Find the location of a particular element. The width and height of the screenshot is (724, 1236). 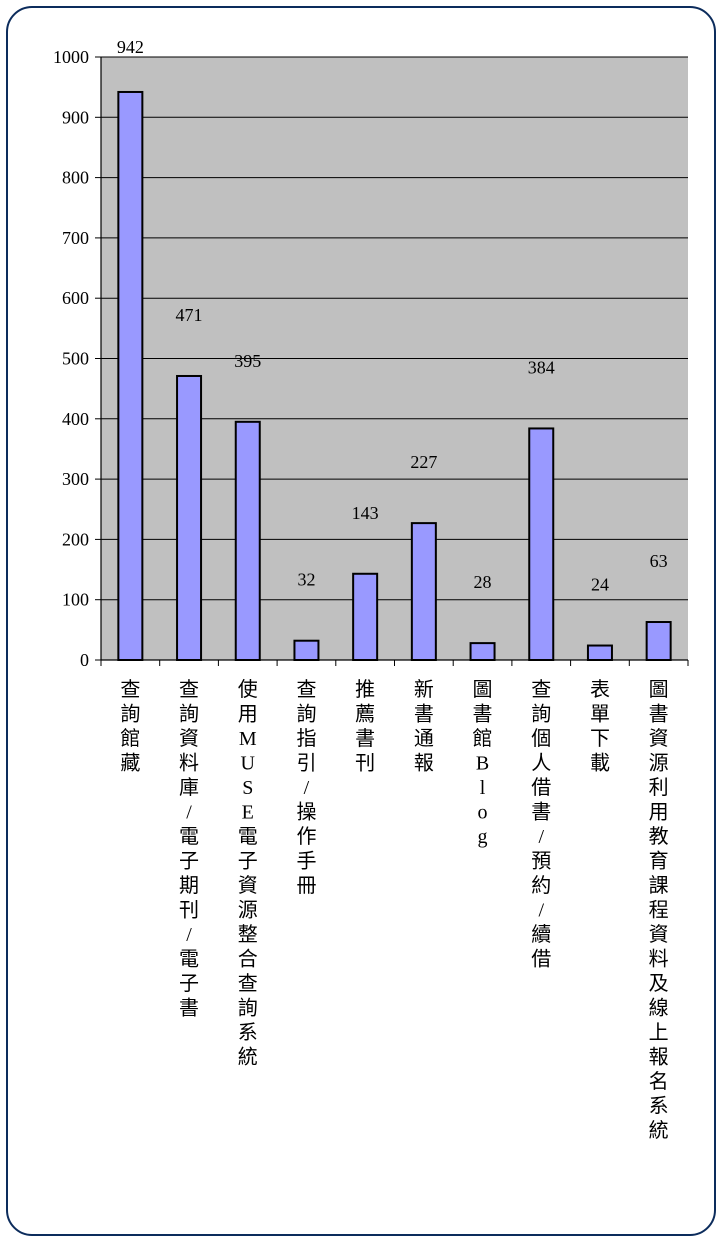

data-label: 395 is located at coordinates (247, 361).